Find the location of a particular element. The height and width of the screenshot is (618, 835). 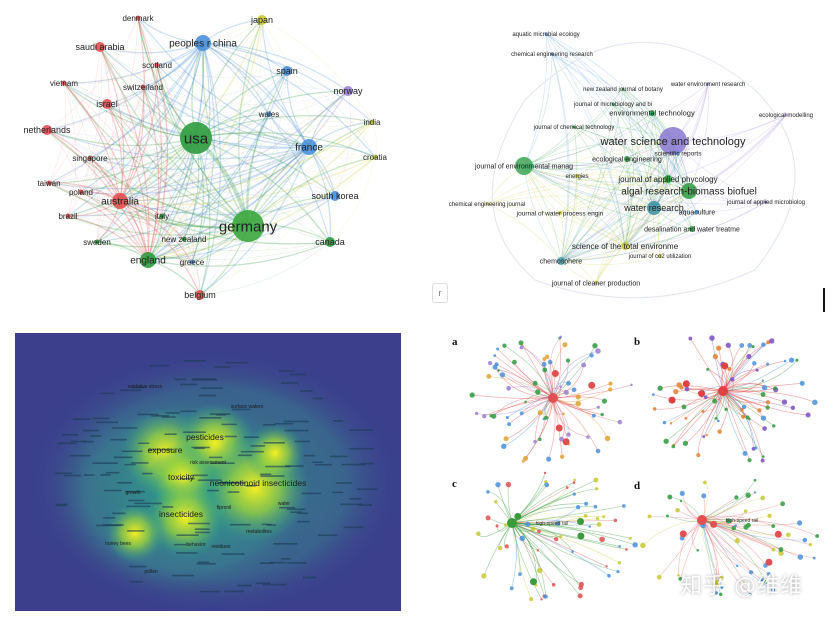

country-node: israel is located at coordinates (107, 104).